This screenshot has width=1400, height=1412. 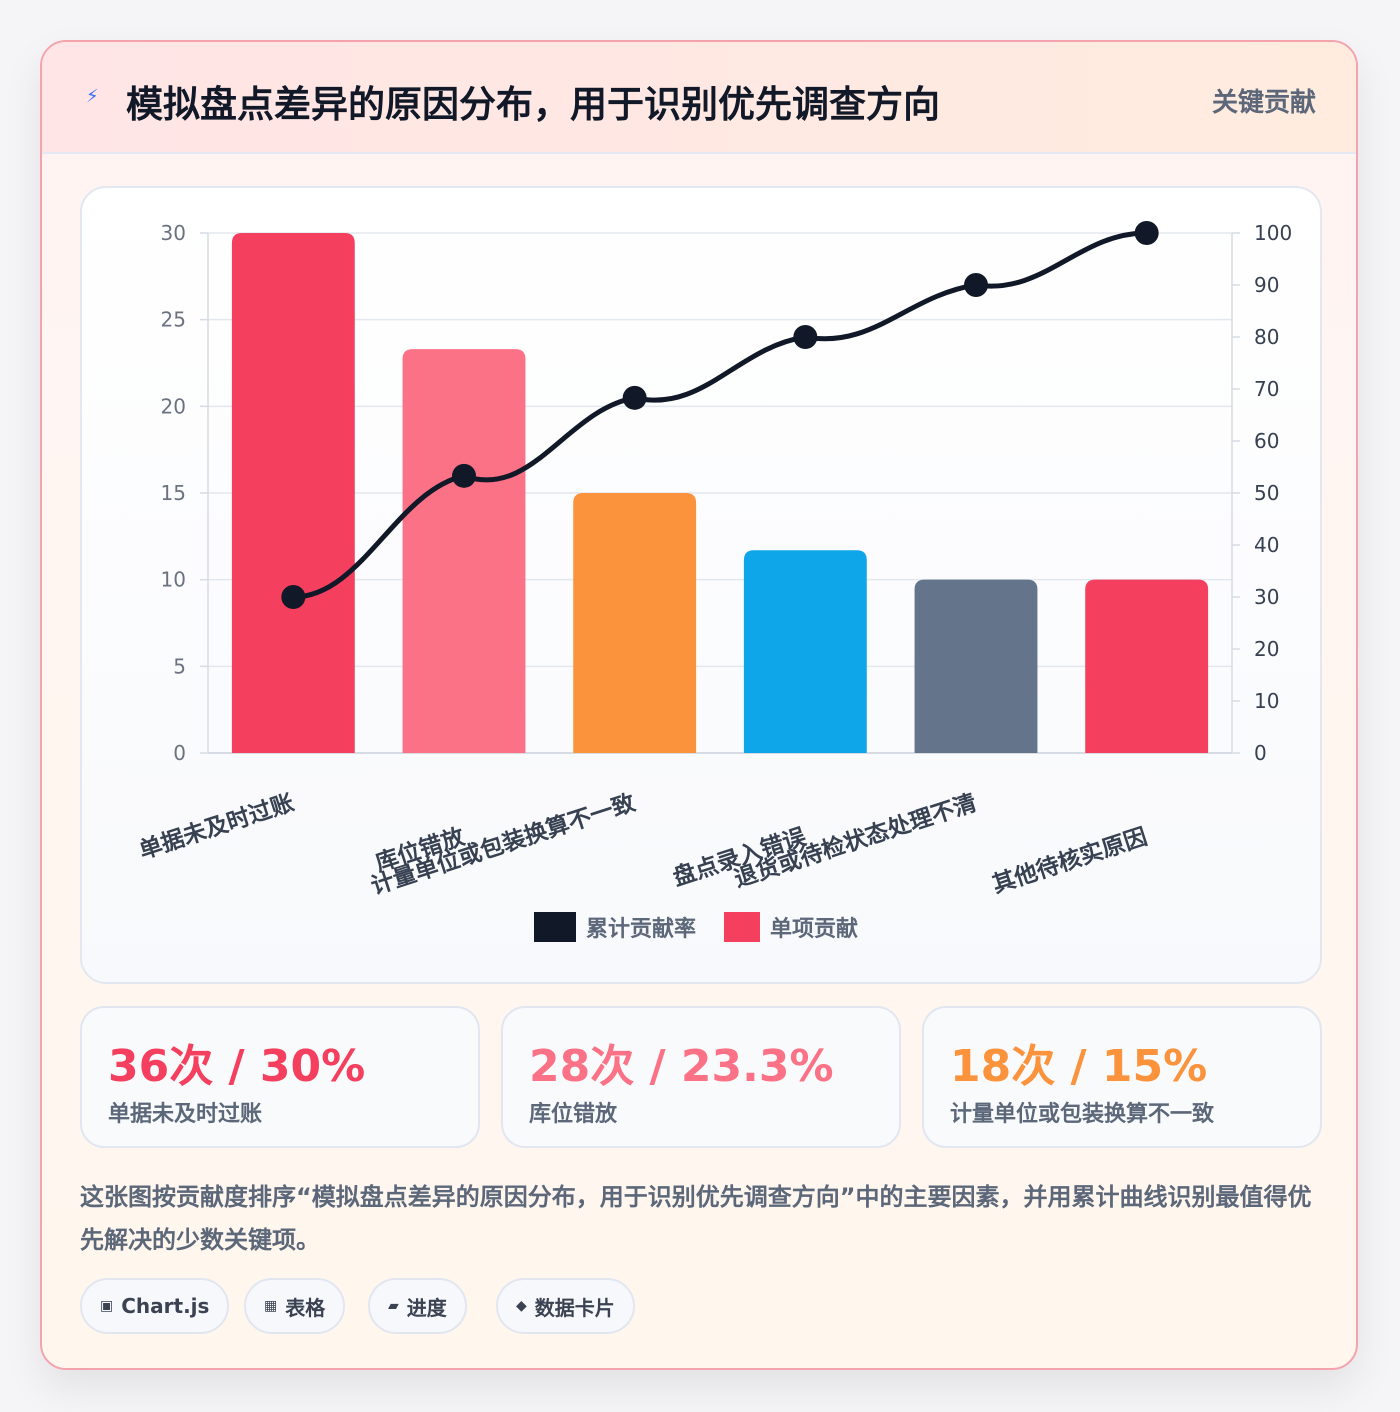 I want to click on pill-data-cards: ◆ 数据卡片, so click(x=565, y=1306).